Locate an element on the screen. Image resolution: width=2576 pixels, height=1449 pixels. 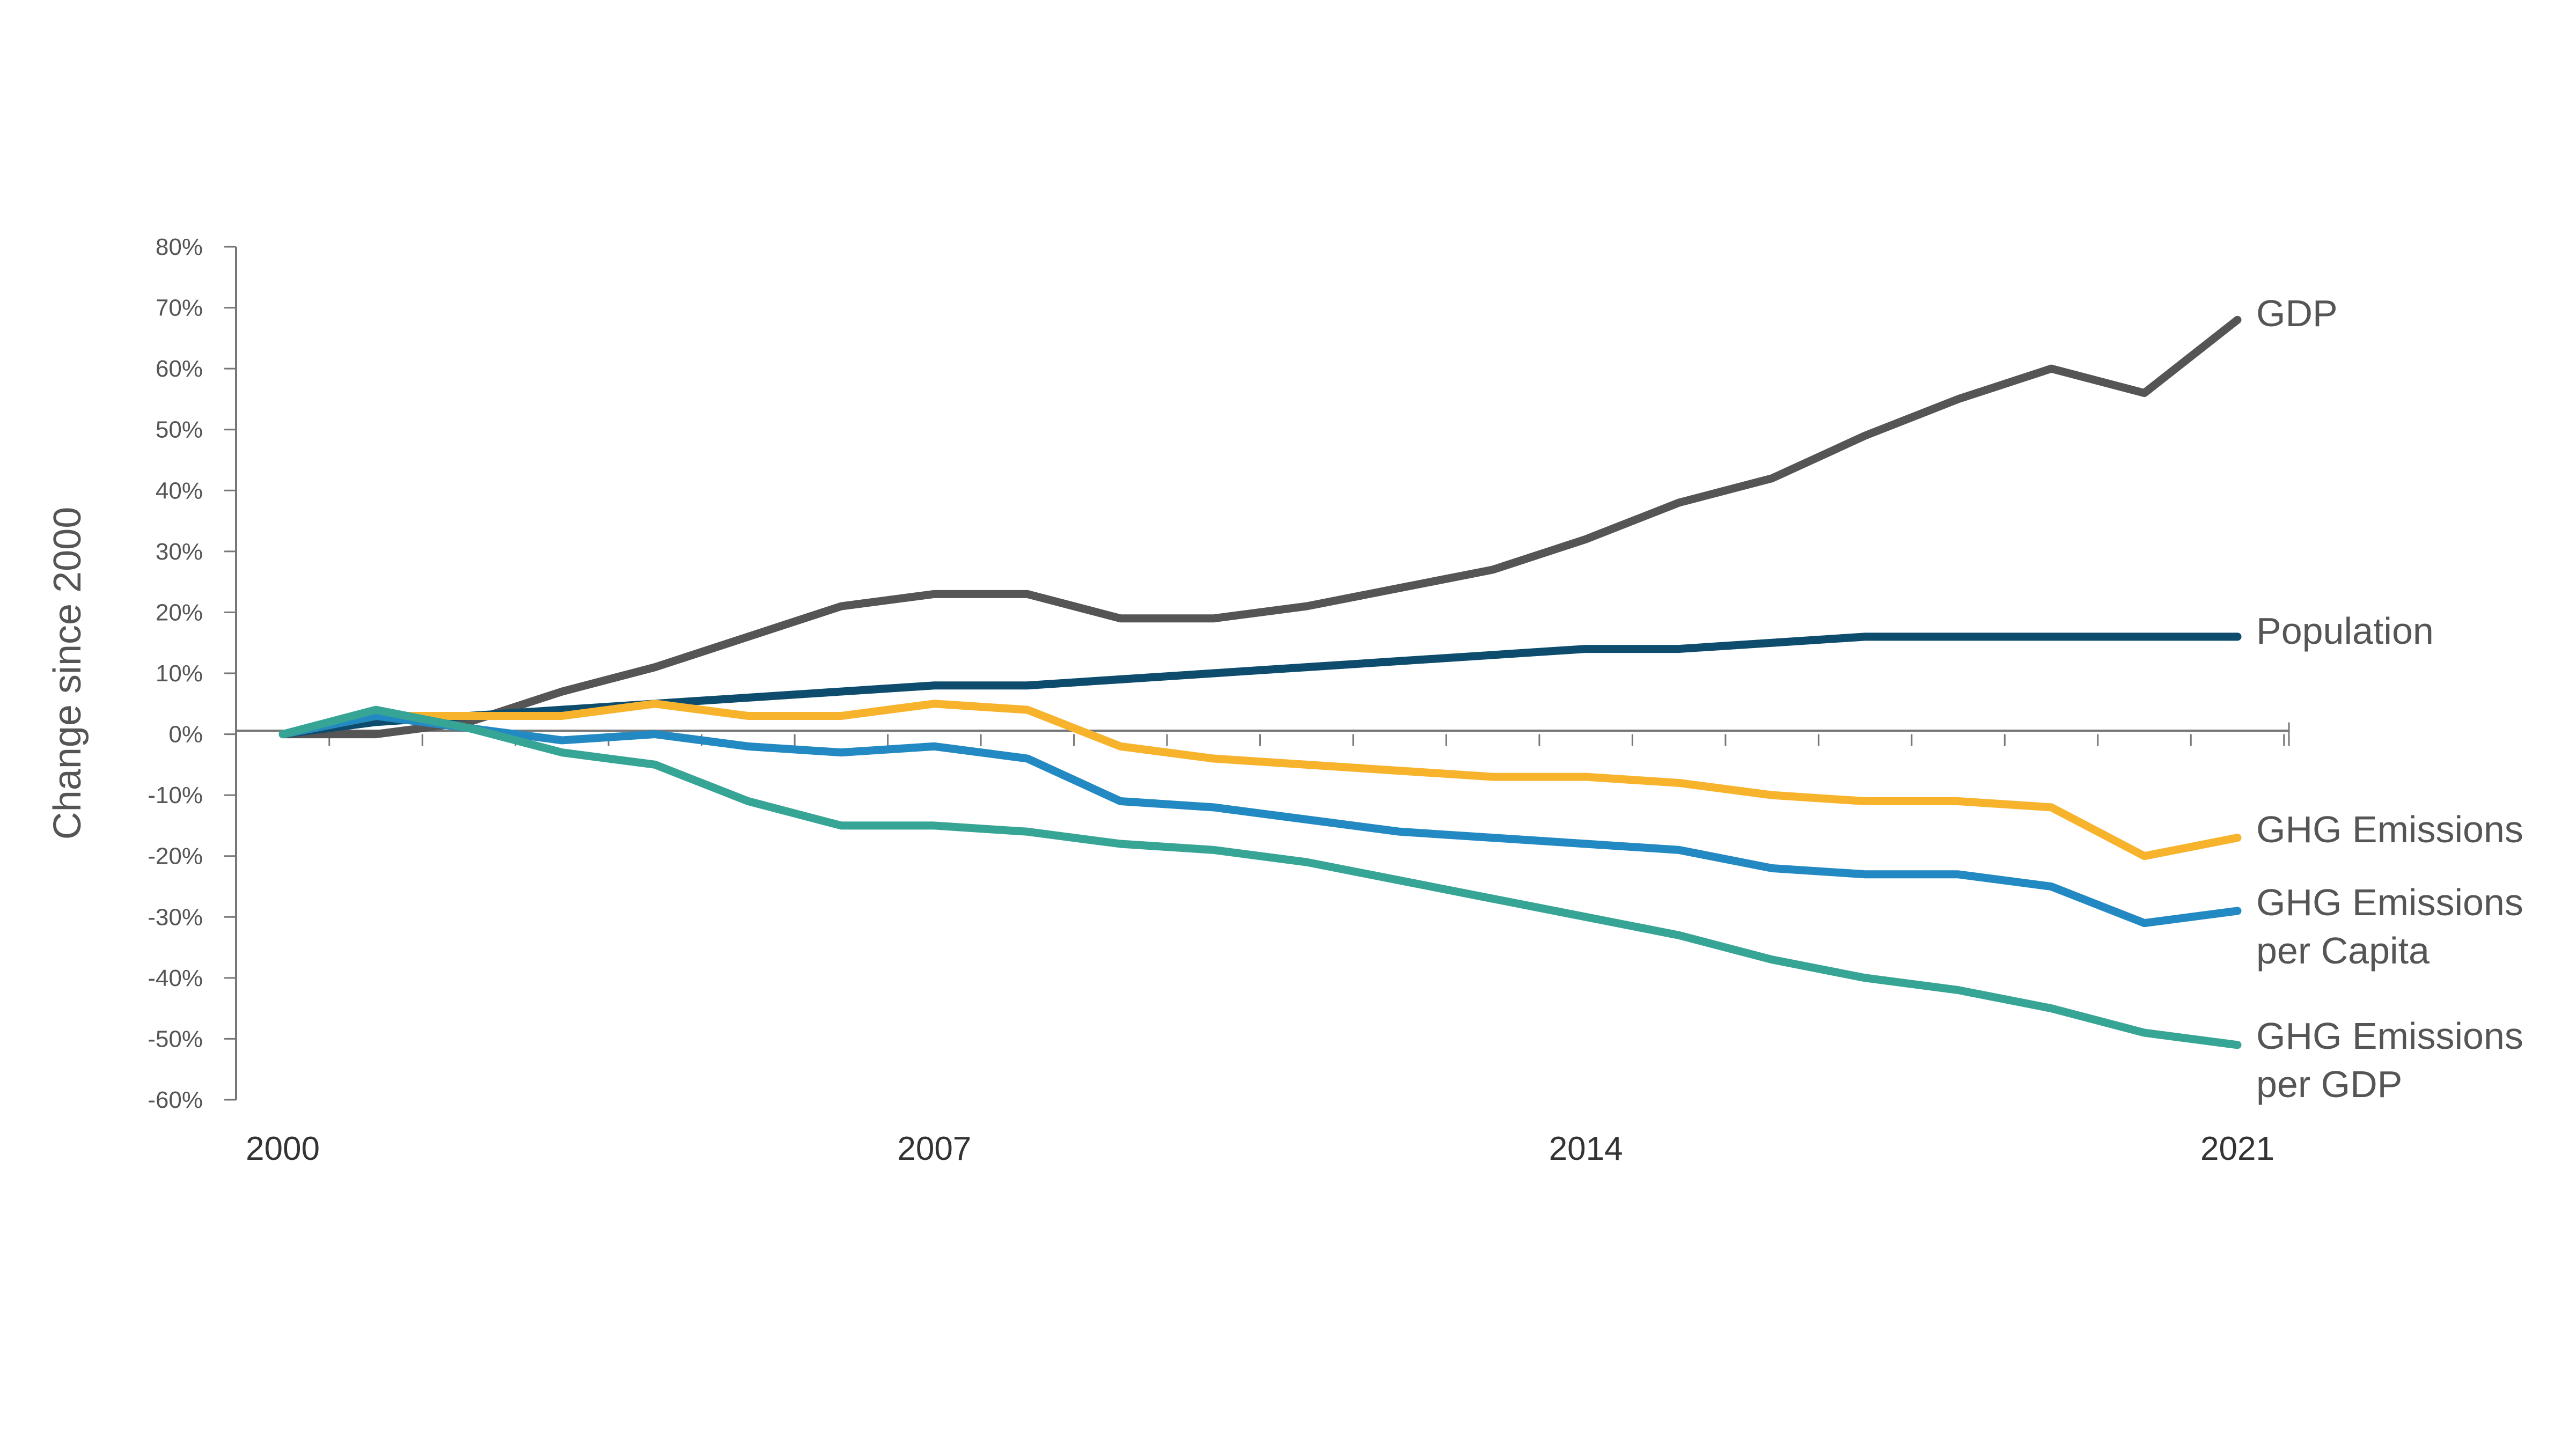
series-line-ghg-emissions-per-capita is located at coordinates (1260, 820).